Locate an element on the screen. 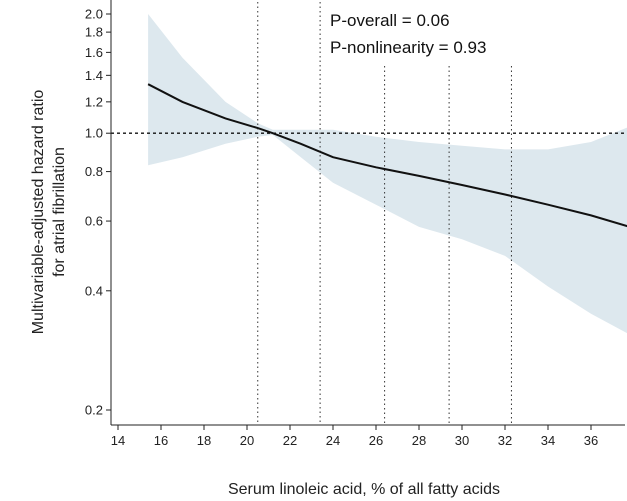 This screenshot has width=627, height=501. y-axis-title-line2: for atrial fibrillation is located at coordinates (59, 212).